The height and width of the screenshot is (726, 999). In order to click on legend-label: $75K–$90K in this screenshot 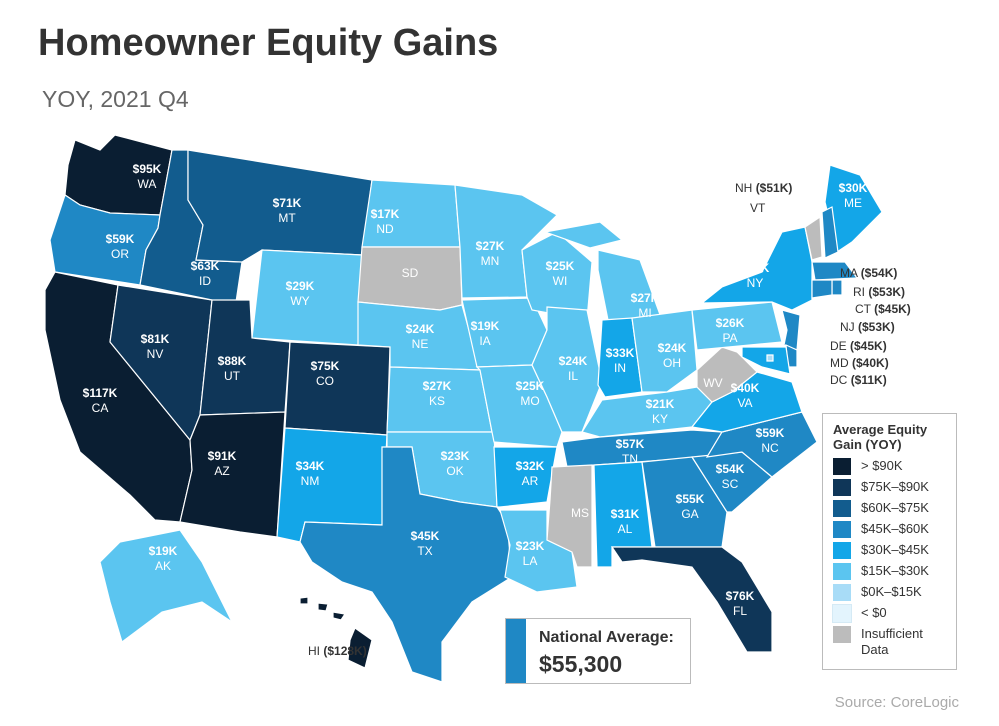, I will do `click(895, 486)`.